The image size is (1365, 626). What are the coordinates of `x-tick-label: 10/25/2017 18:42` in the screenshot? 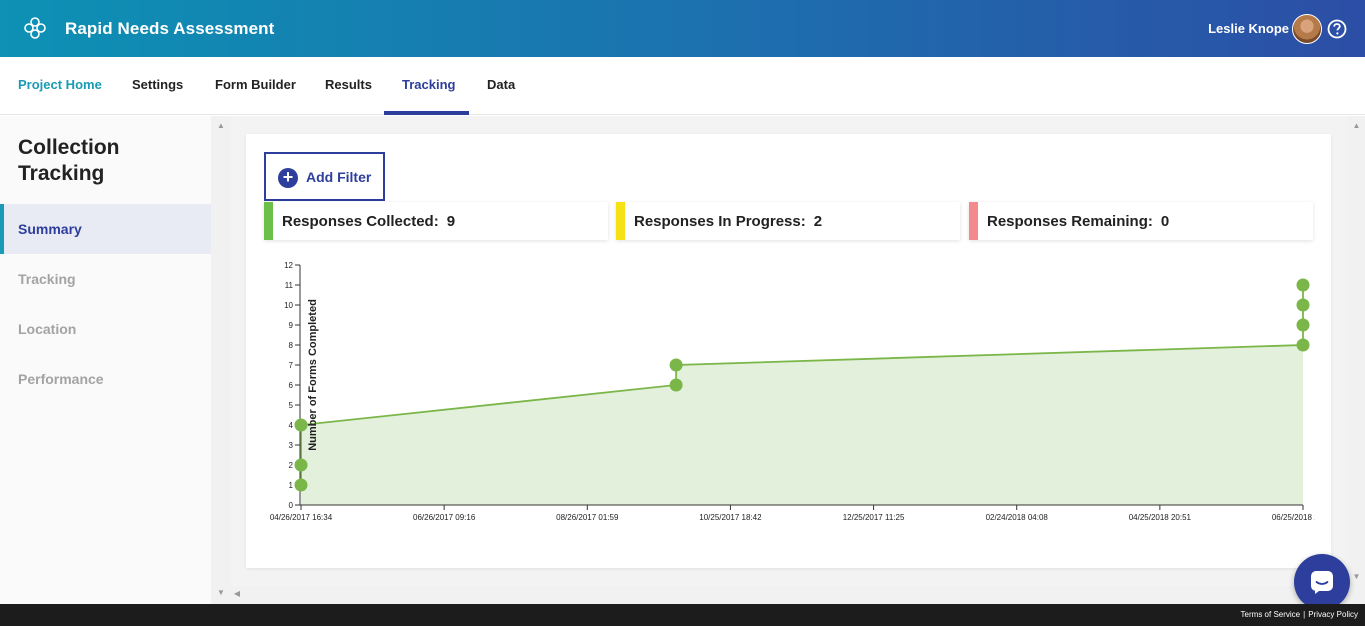 It's located at (730, 517).